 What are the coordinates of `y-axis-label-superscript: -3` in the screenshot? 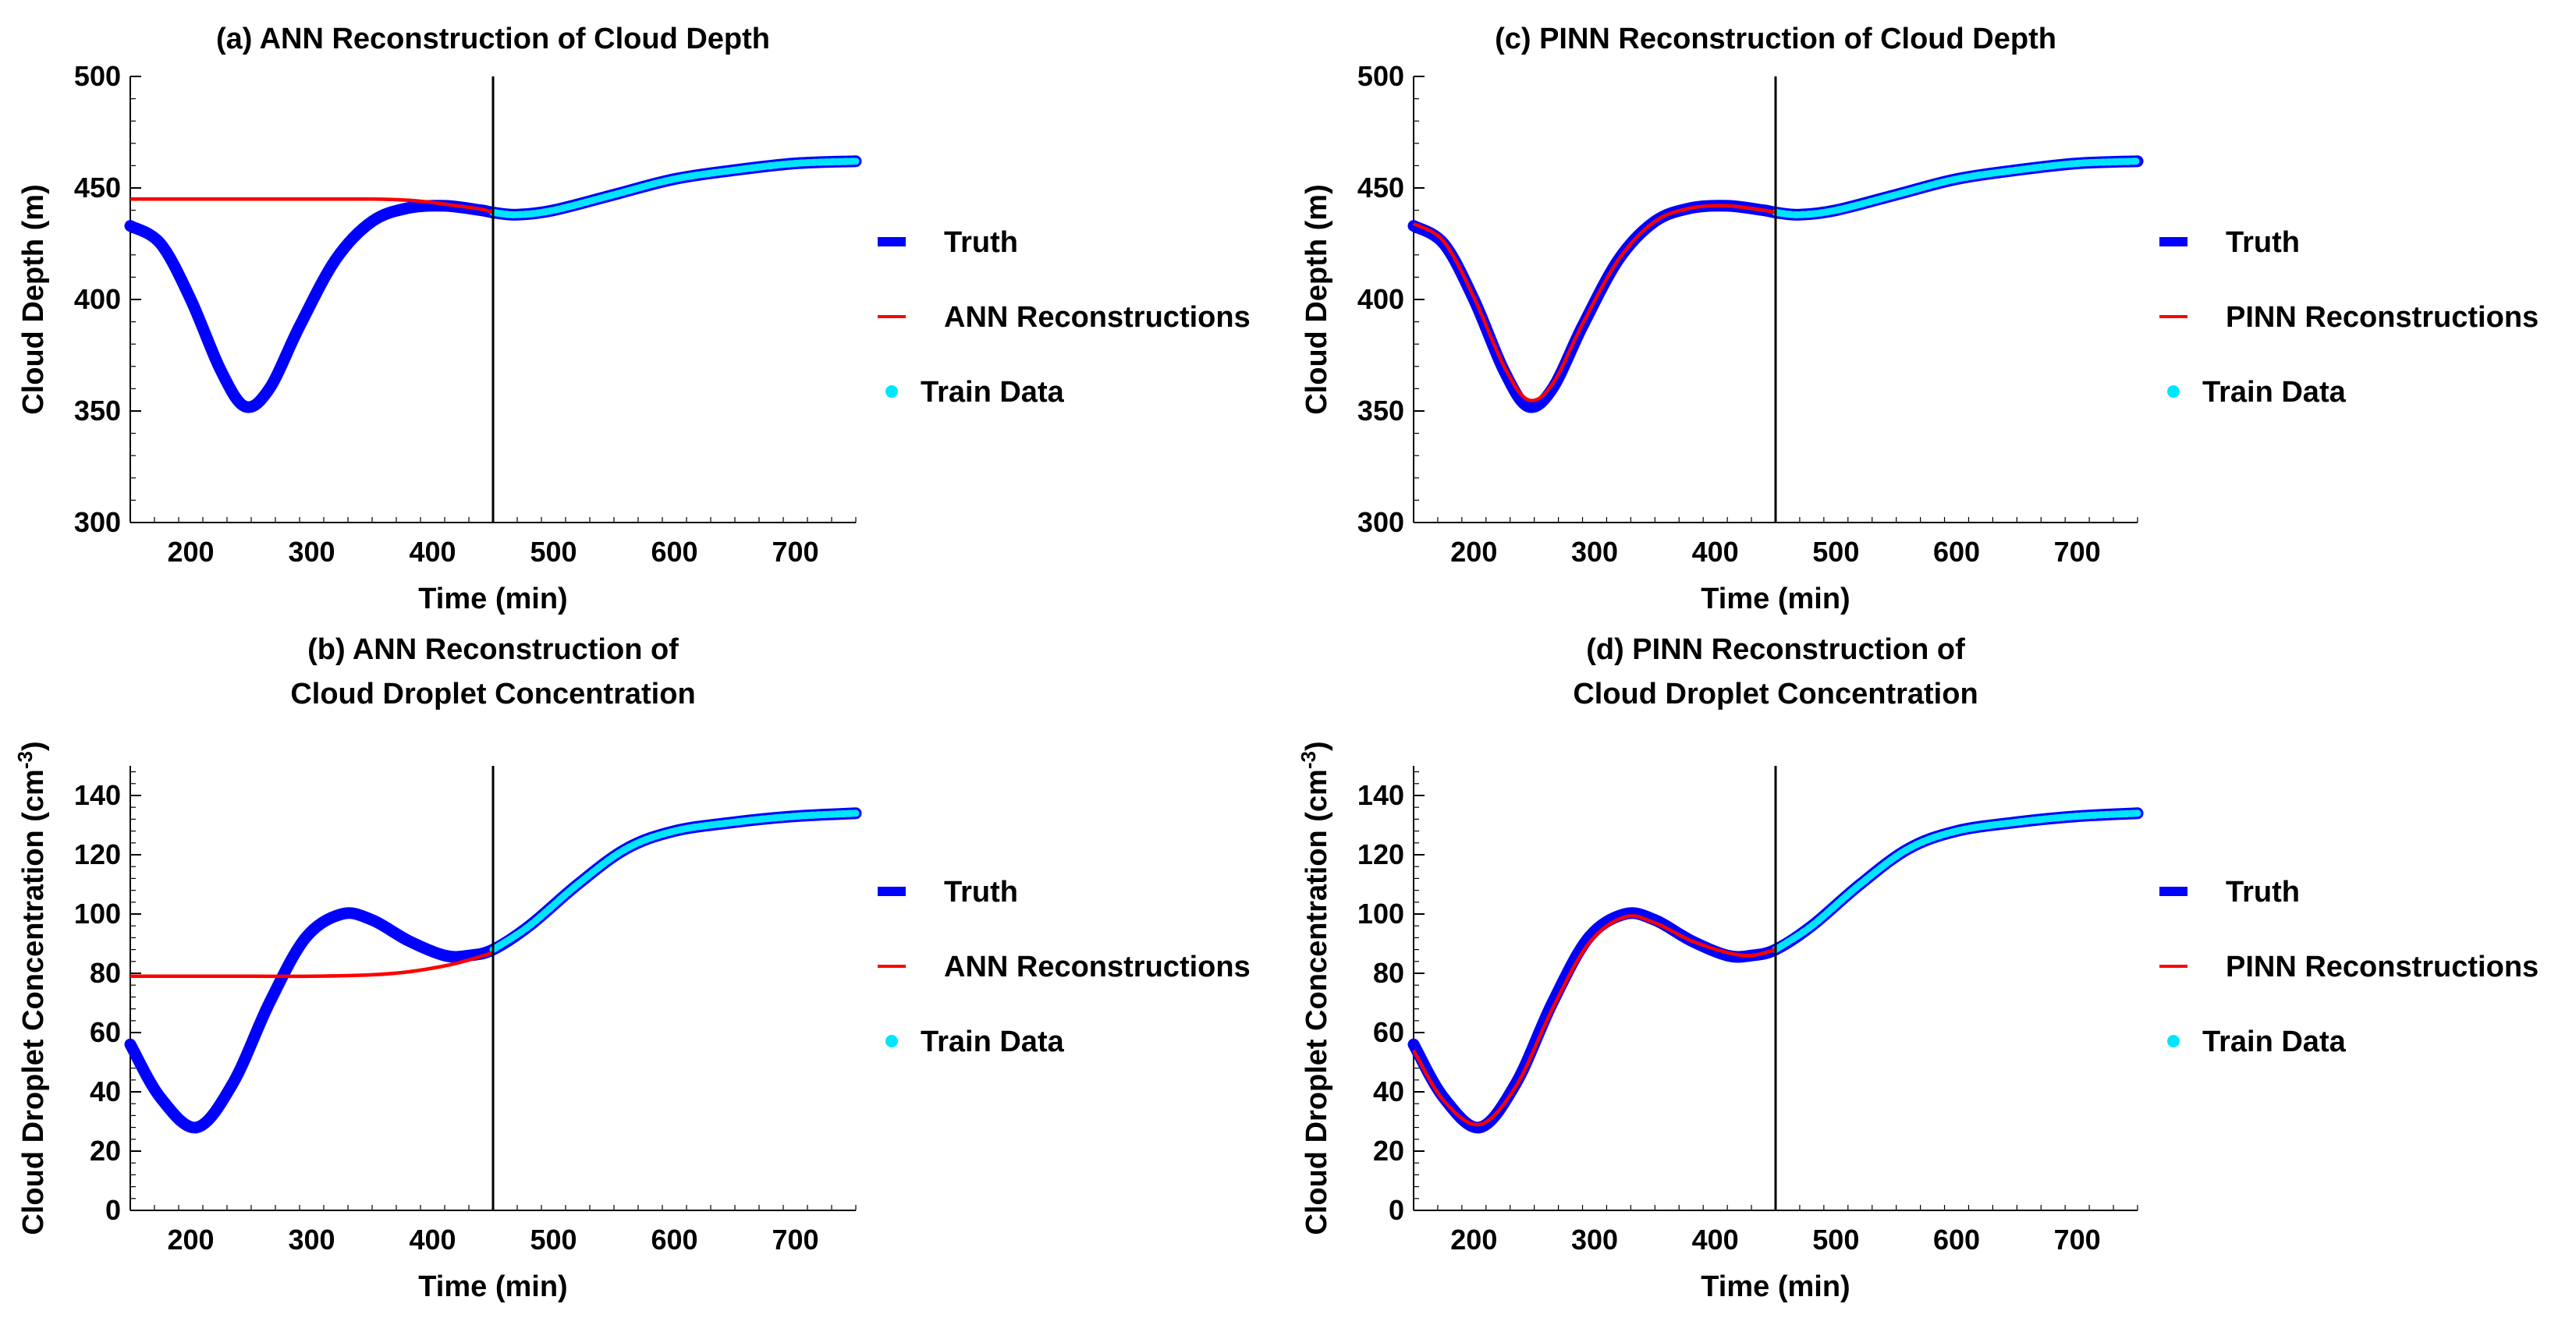 It's located at (25, 760).